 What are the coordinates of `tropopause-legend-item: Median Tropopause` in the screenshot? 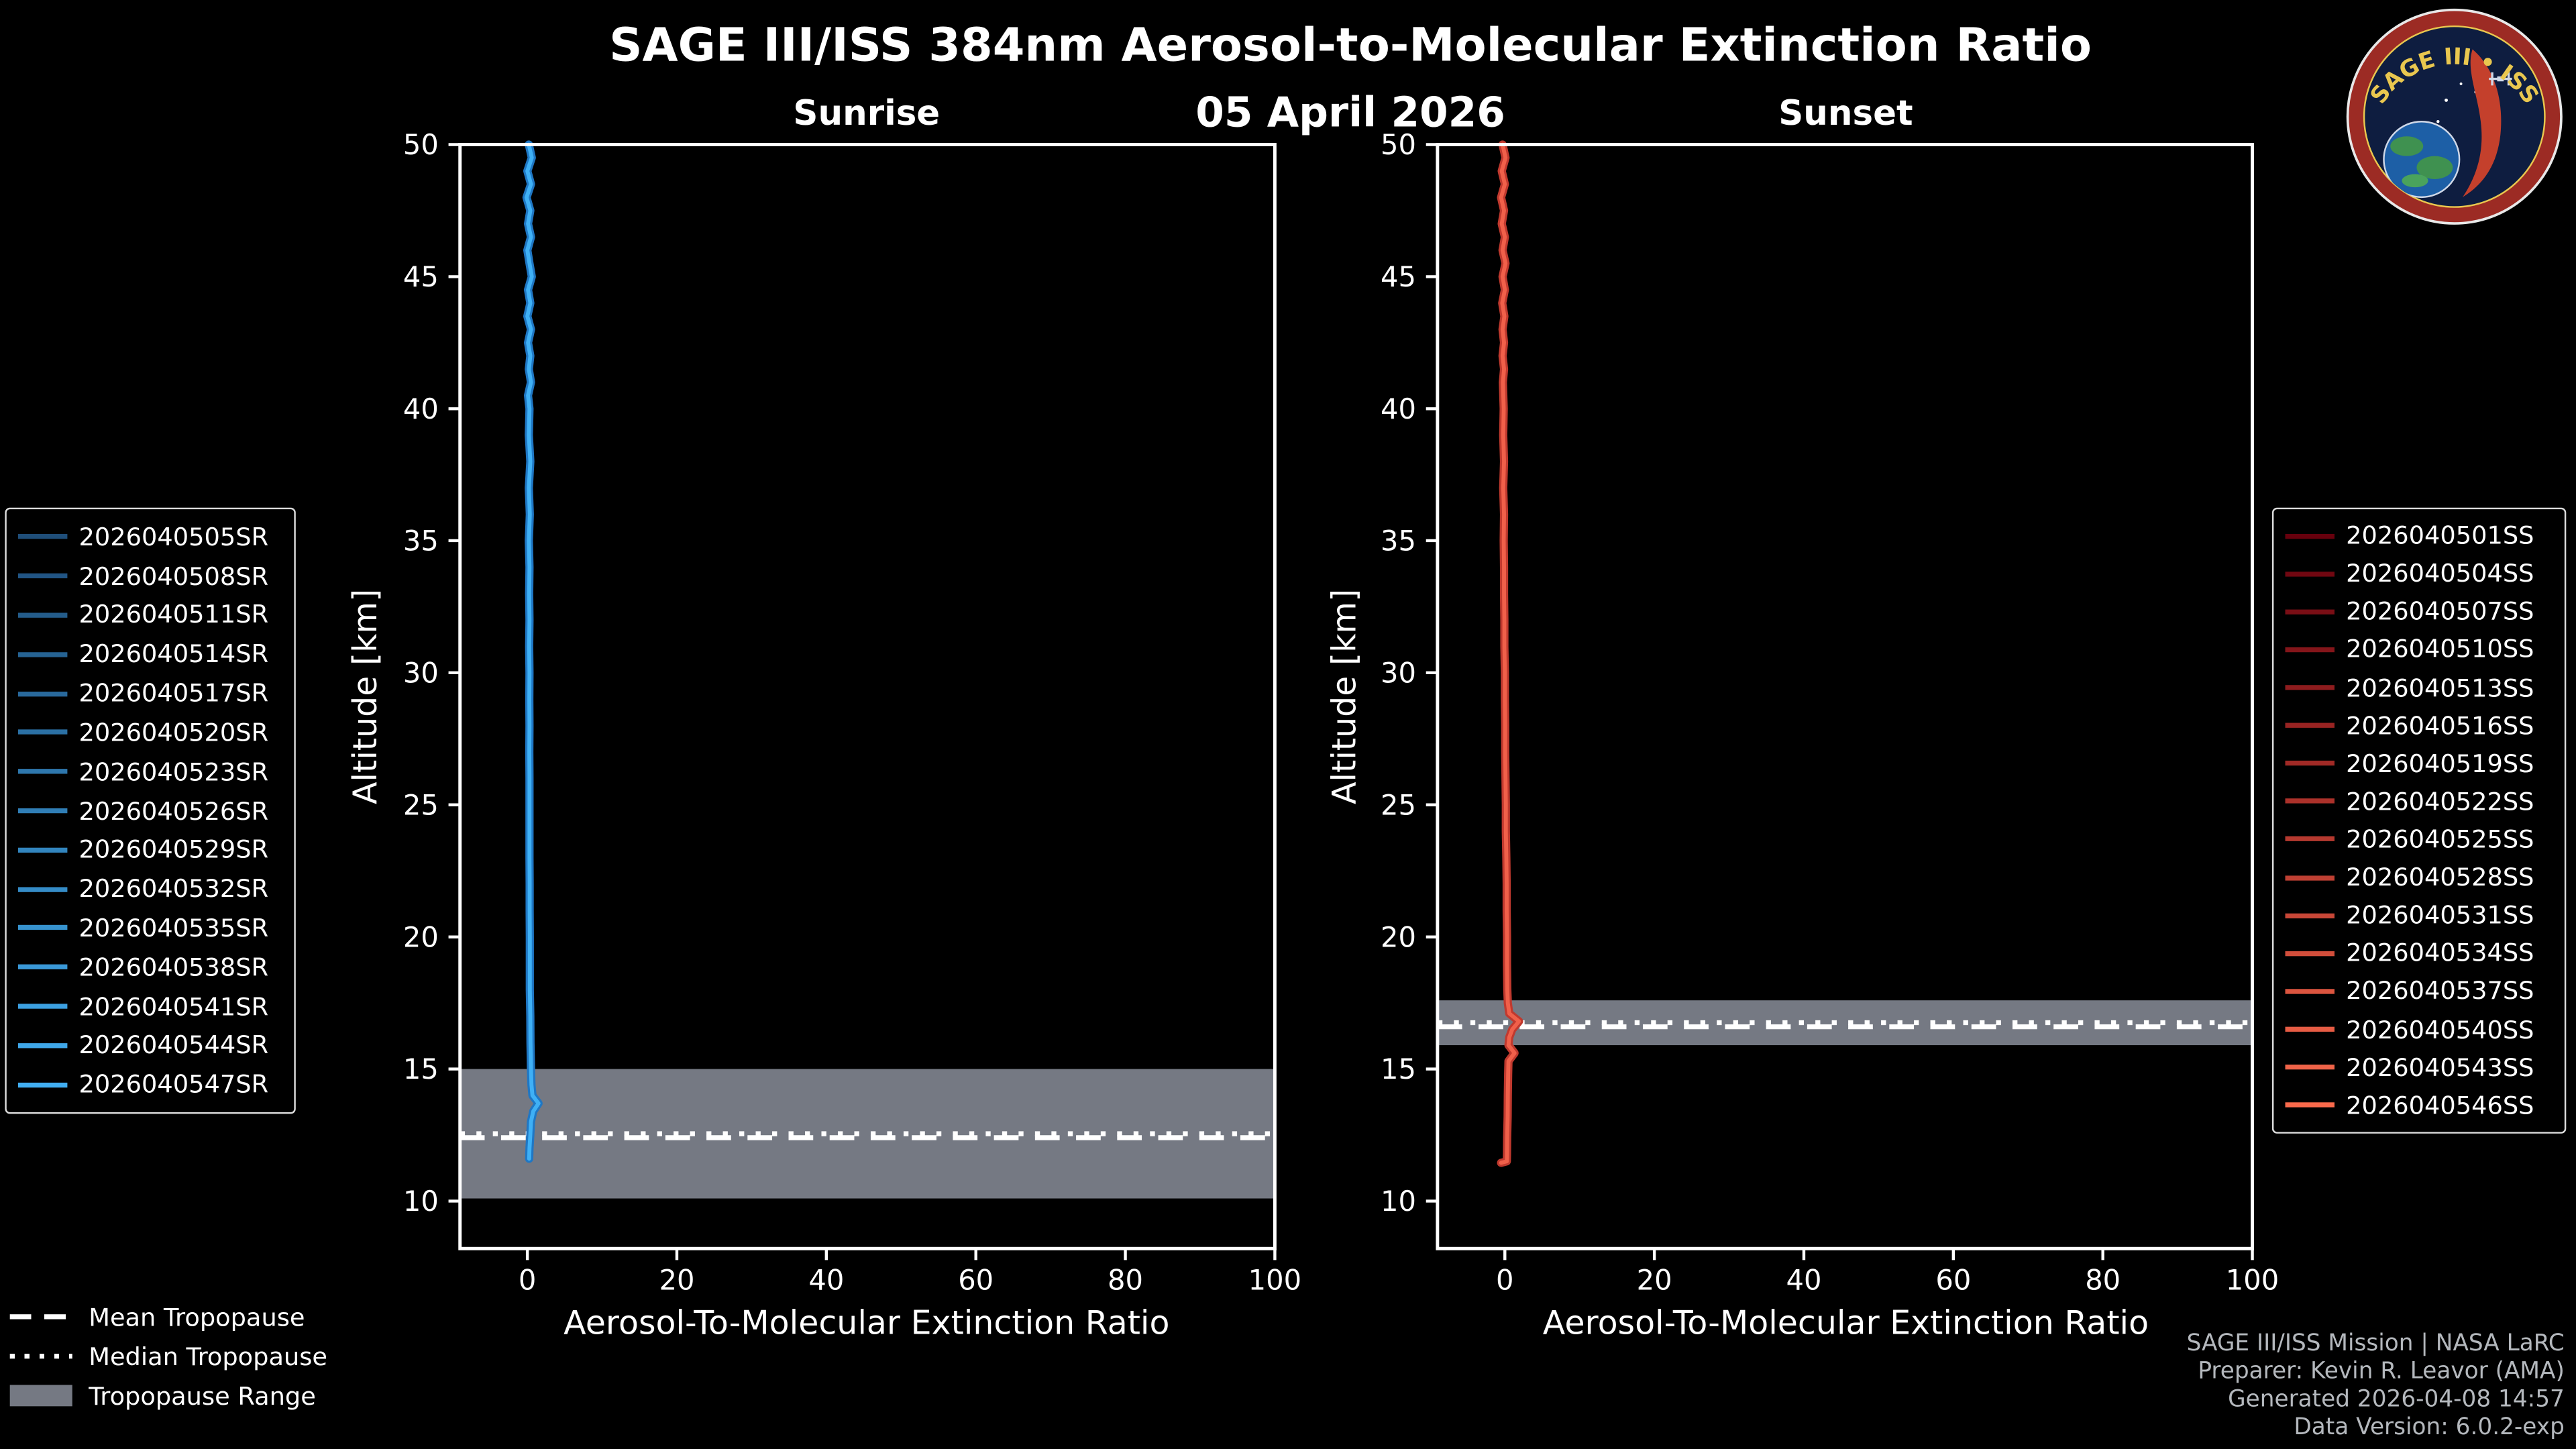 It's located at (168, 1356).